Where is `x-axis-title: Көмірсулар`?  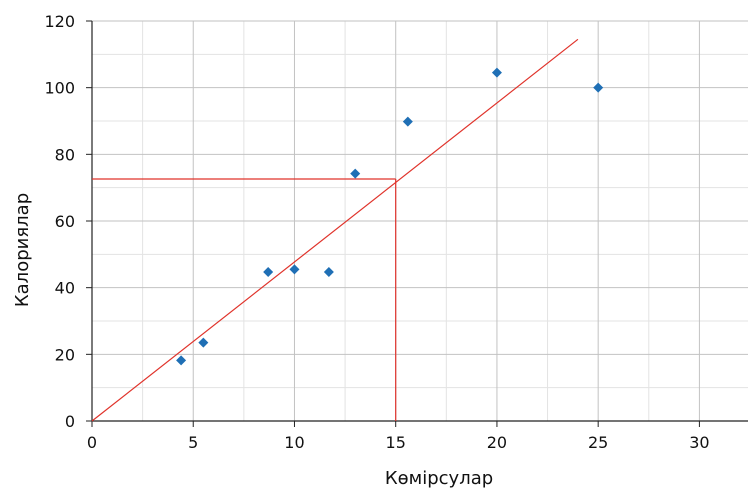 x-axis-title: Көмірсулар is located at coordinates (439, 478).